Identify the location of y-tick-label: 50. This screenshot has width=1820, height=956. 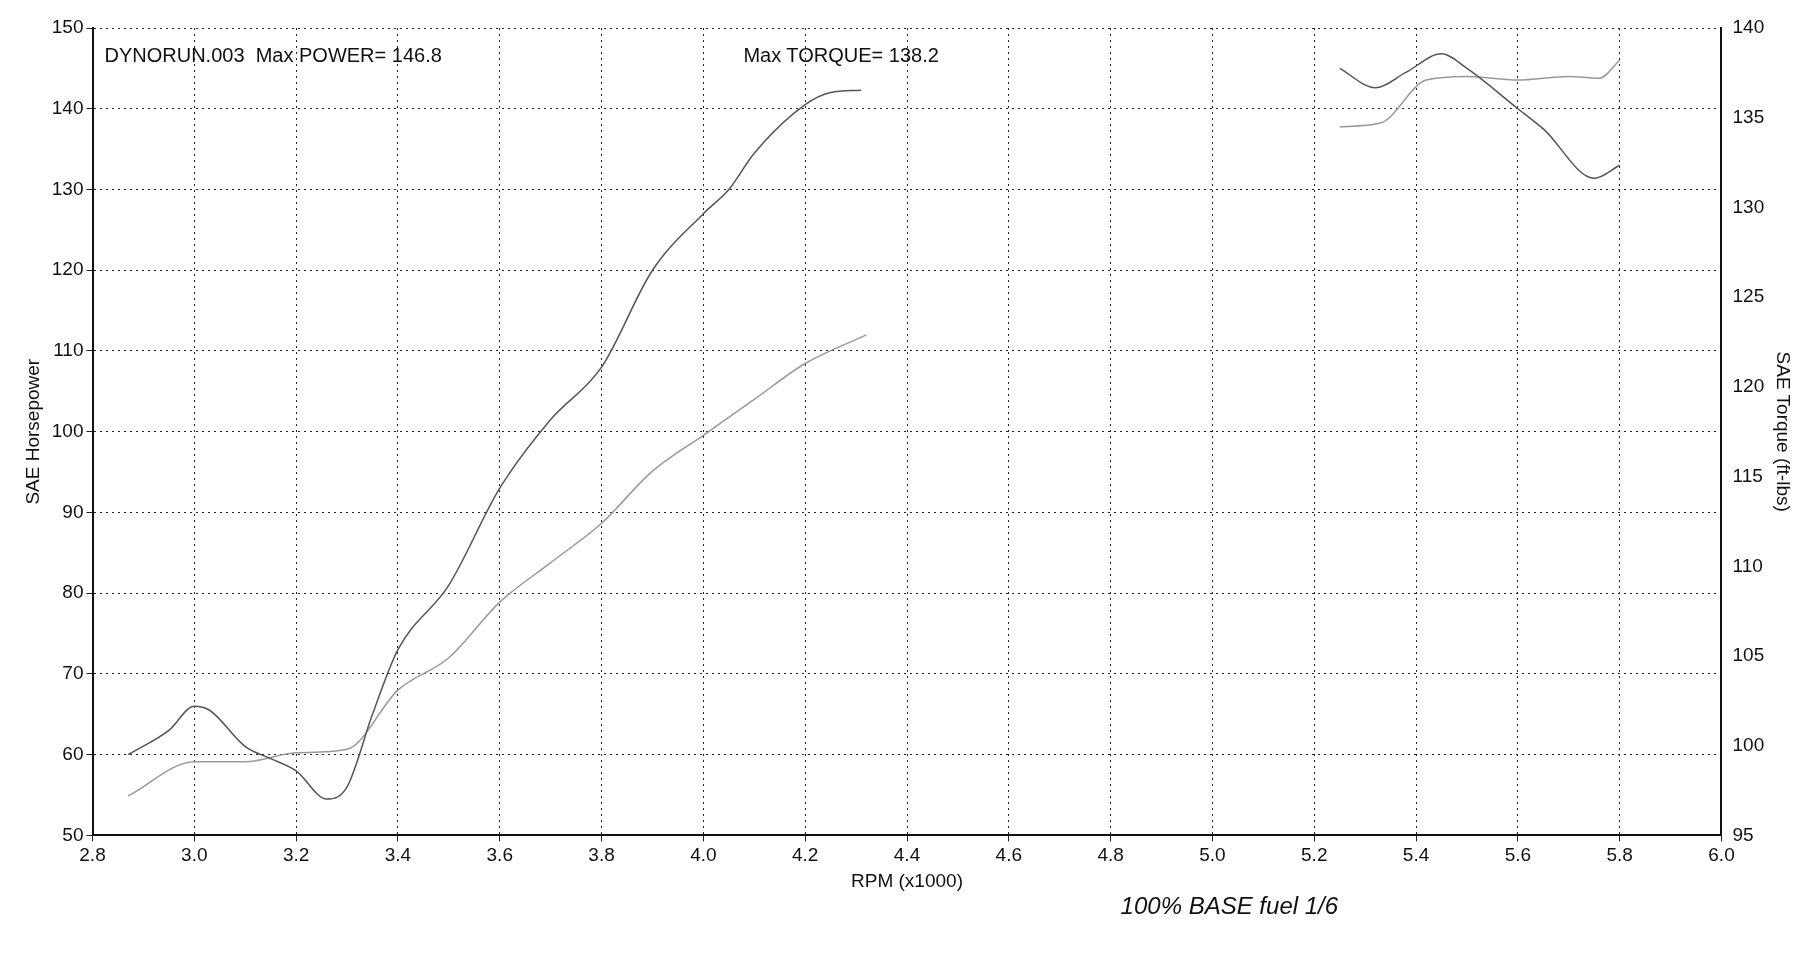
(73, 834).